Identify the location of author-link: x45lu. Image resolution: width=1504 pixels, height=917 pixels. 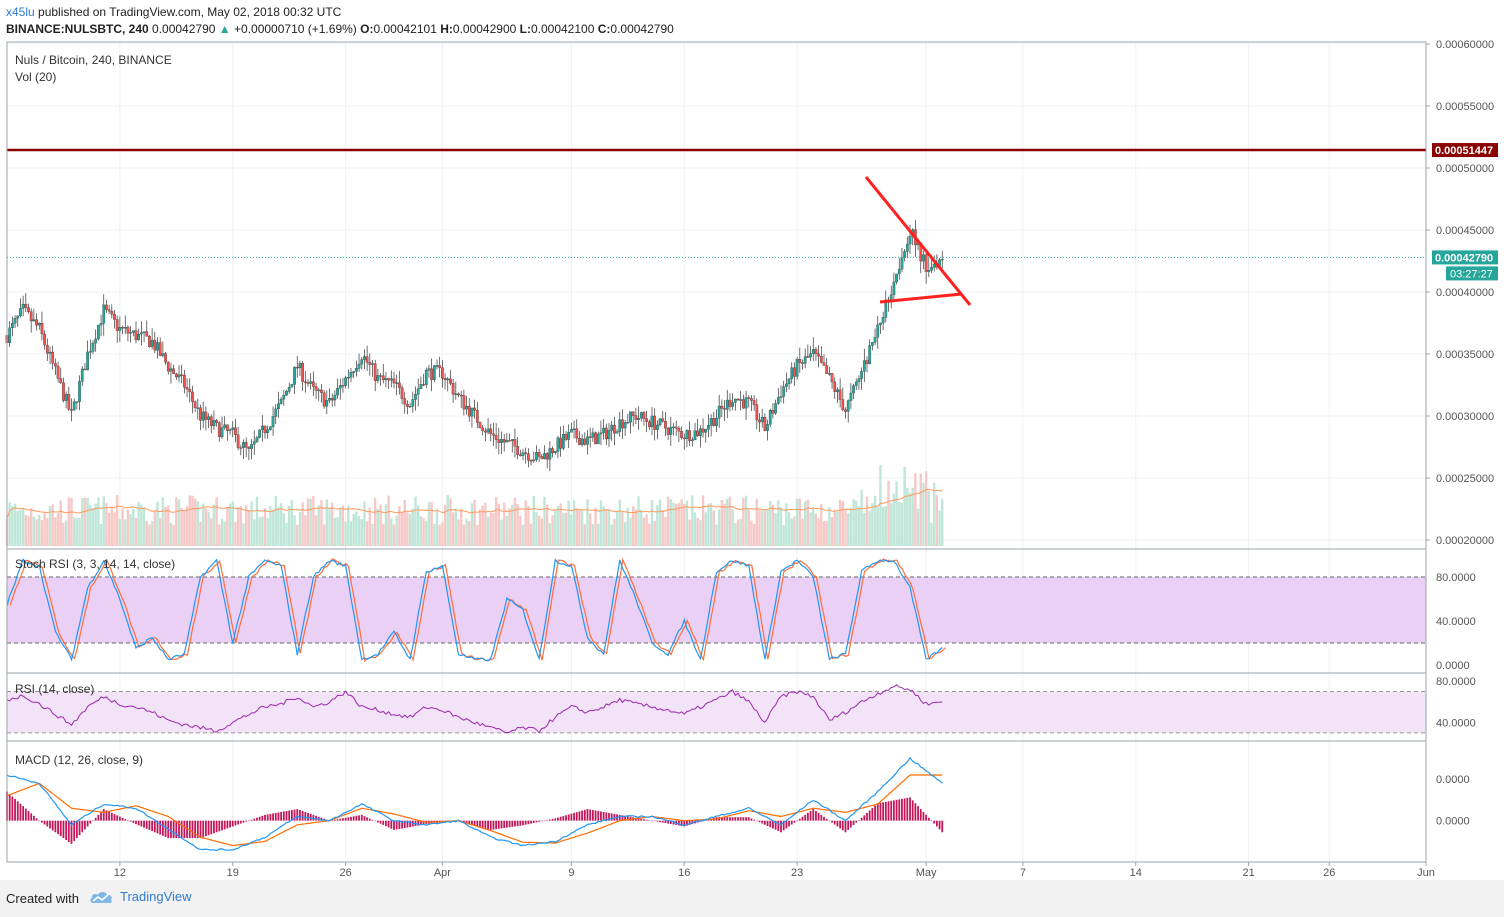
(20, 12).